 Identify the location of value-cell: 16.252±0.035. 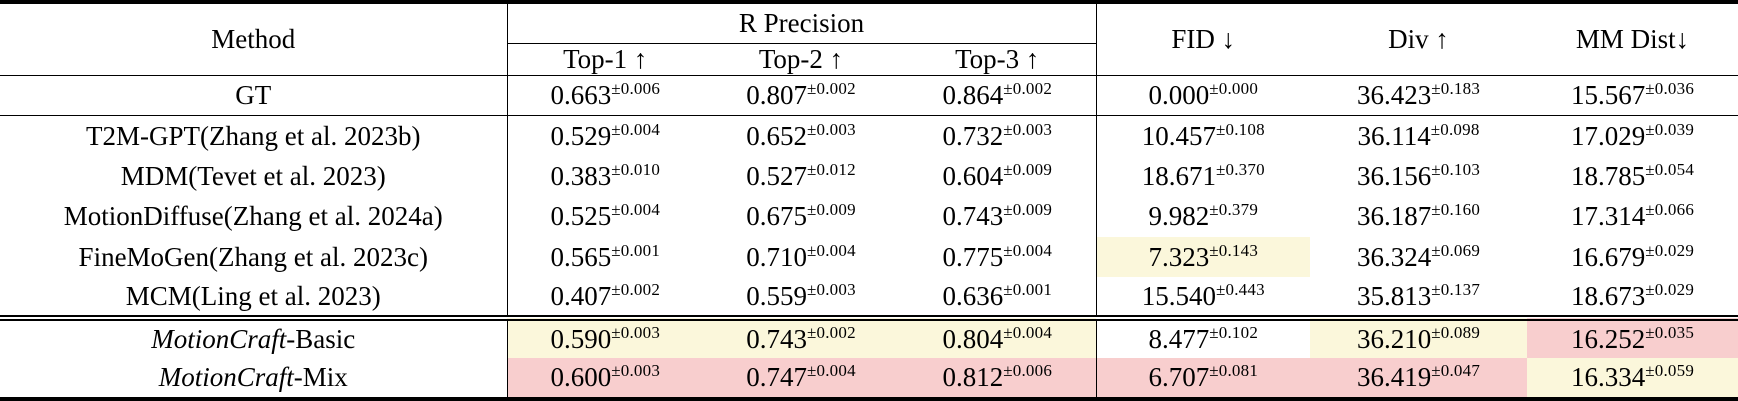
(1632, 338).